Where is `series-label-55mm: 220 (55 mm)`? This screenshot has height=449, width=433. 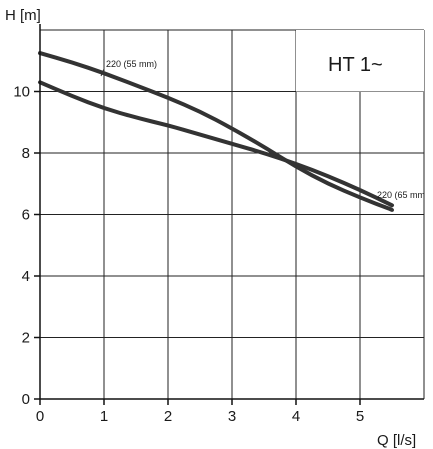 series-label-55mm: 220 (55 mm) is located at coordinates (131, 64).